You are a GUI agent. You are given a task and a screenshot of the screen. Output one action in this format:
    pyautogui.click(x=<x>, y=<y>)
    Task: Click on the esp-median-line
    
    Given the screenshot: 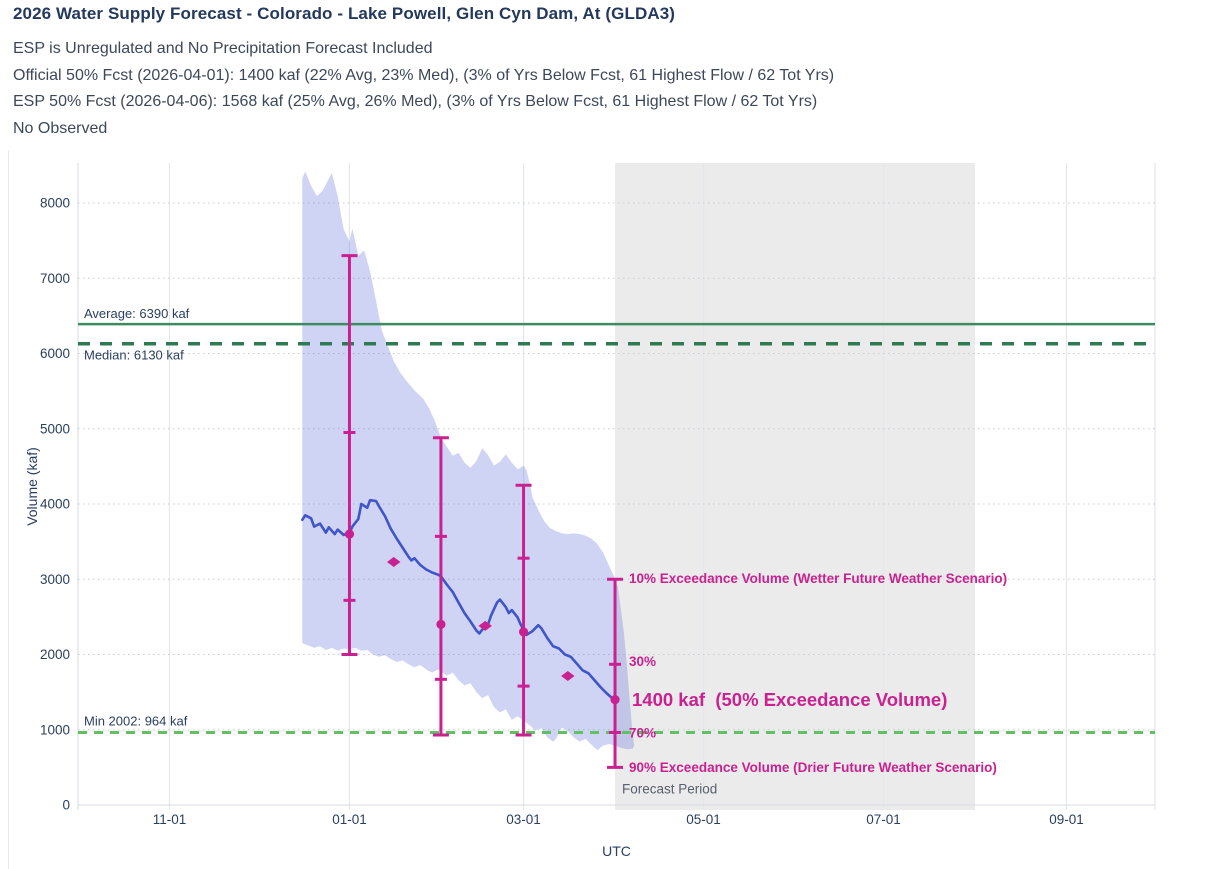 What is the action you would take?
    pyautogui.click(x=458, y=601)
    